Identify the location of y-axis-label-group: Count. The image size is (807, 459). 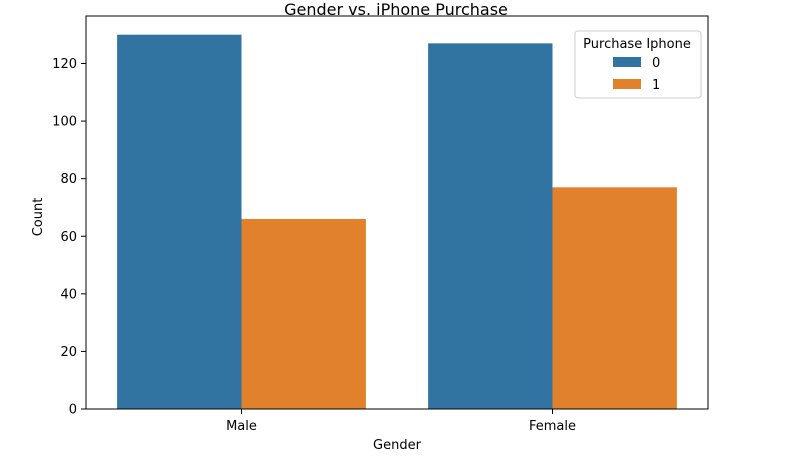
(38, 217).